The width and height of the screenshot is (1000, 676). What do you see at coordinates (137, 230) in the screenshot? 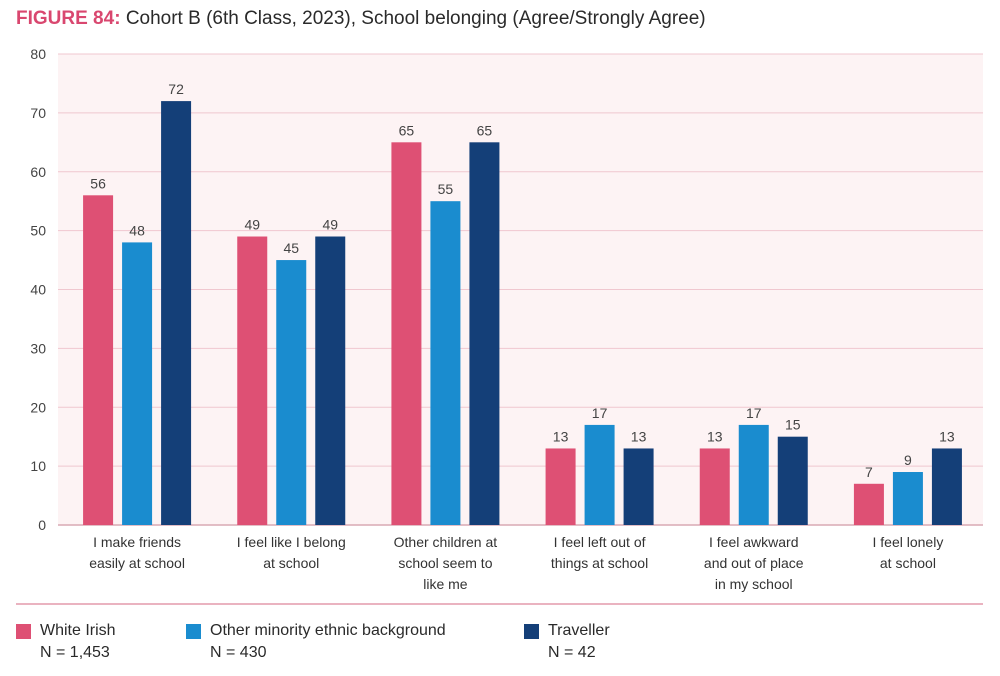
I see `data-label: 48` at bounding box center [137, 230].